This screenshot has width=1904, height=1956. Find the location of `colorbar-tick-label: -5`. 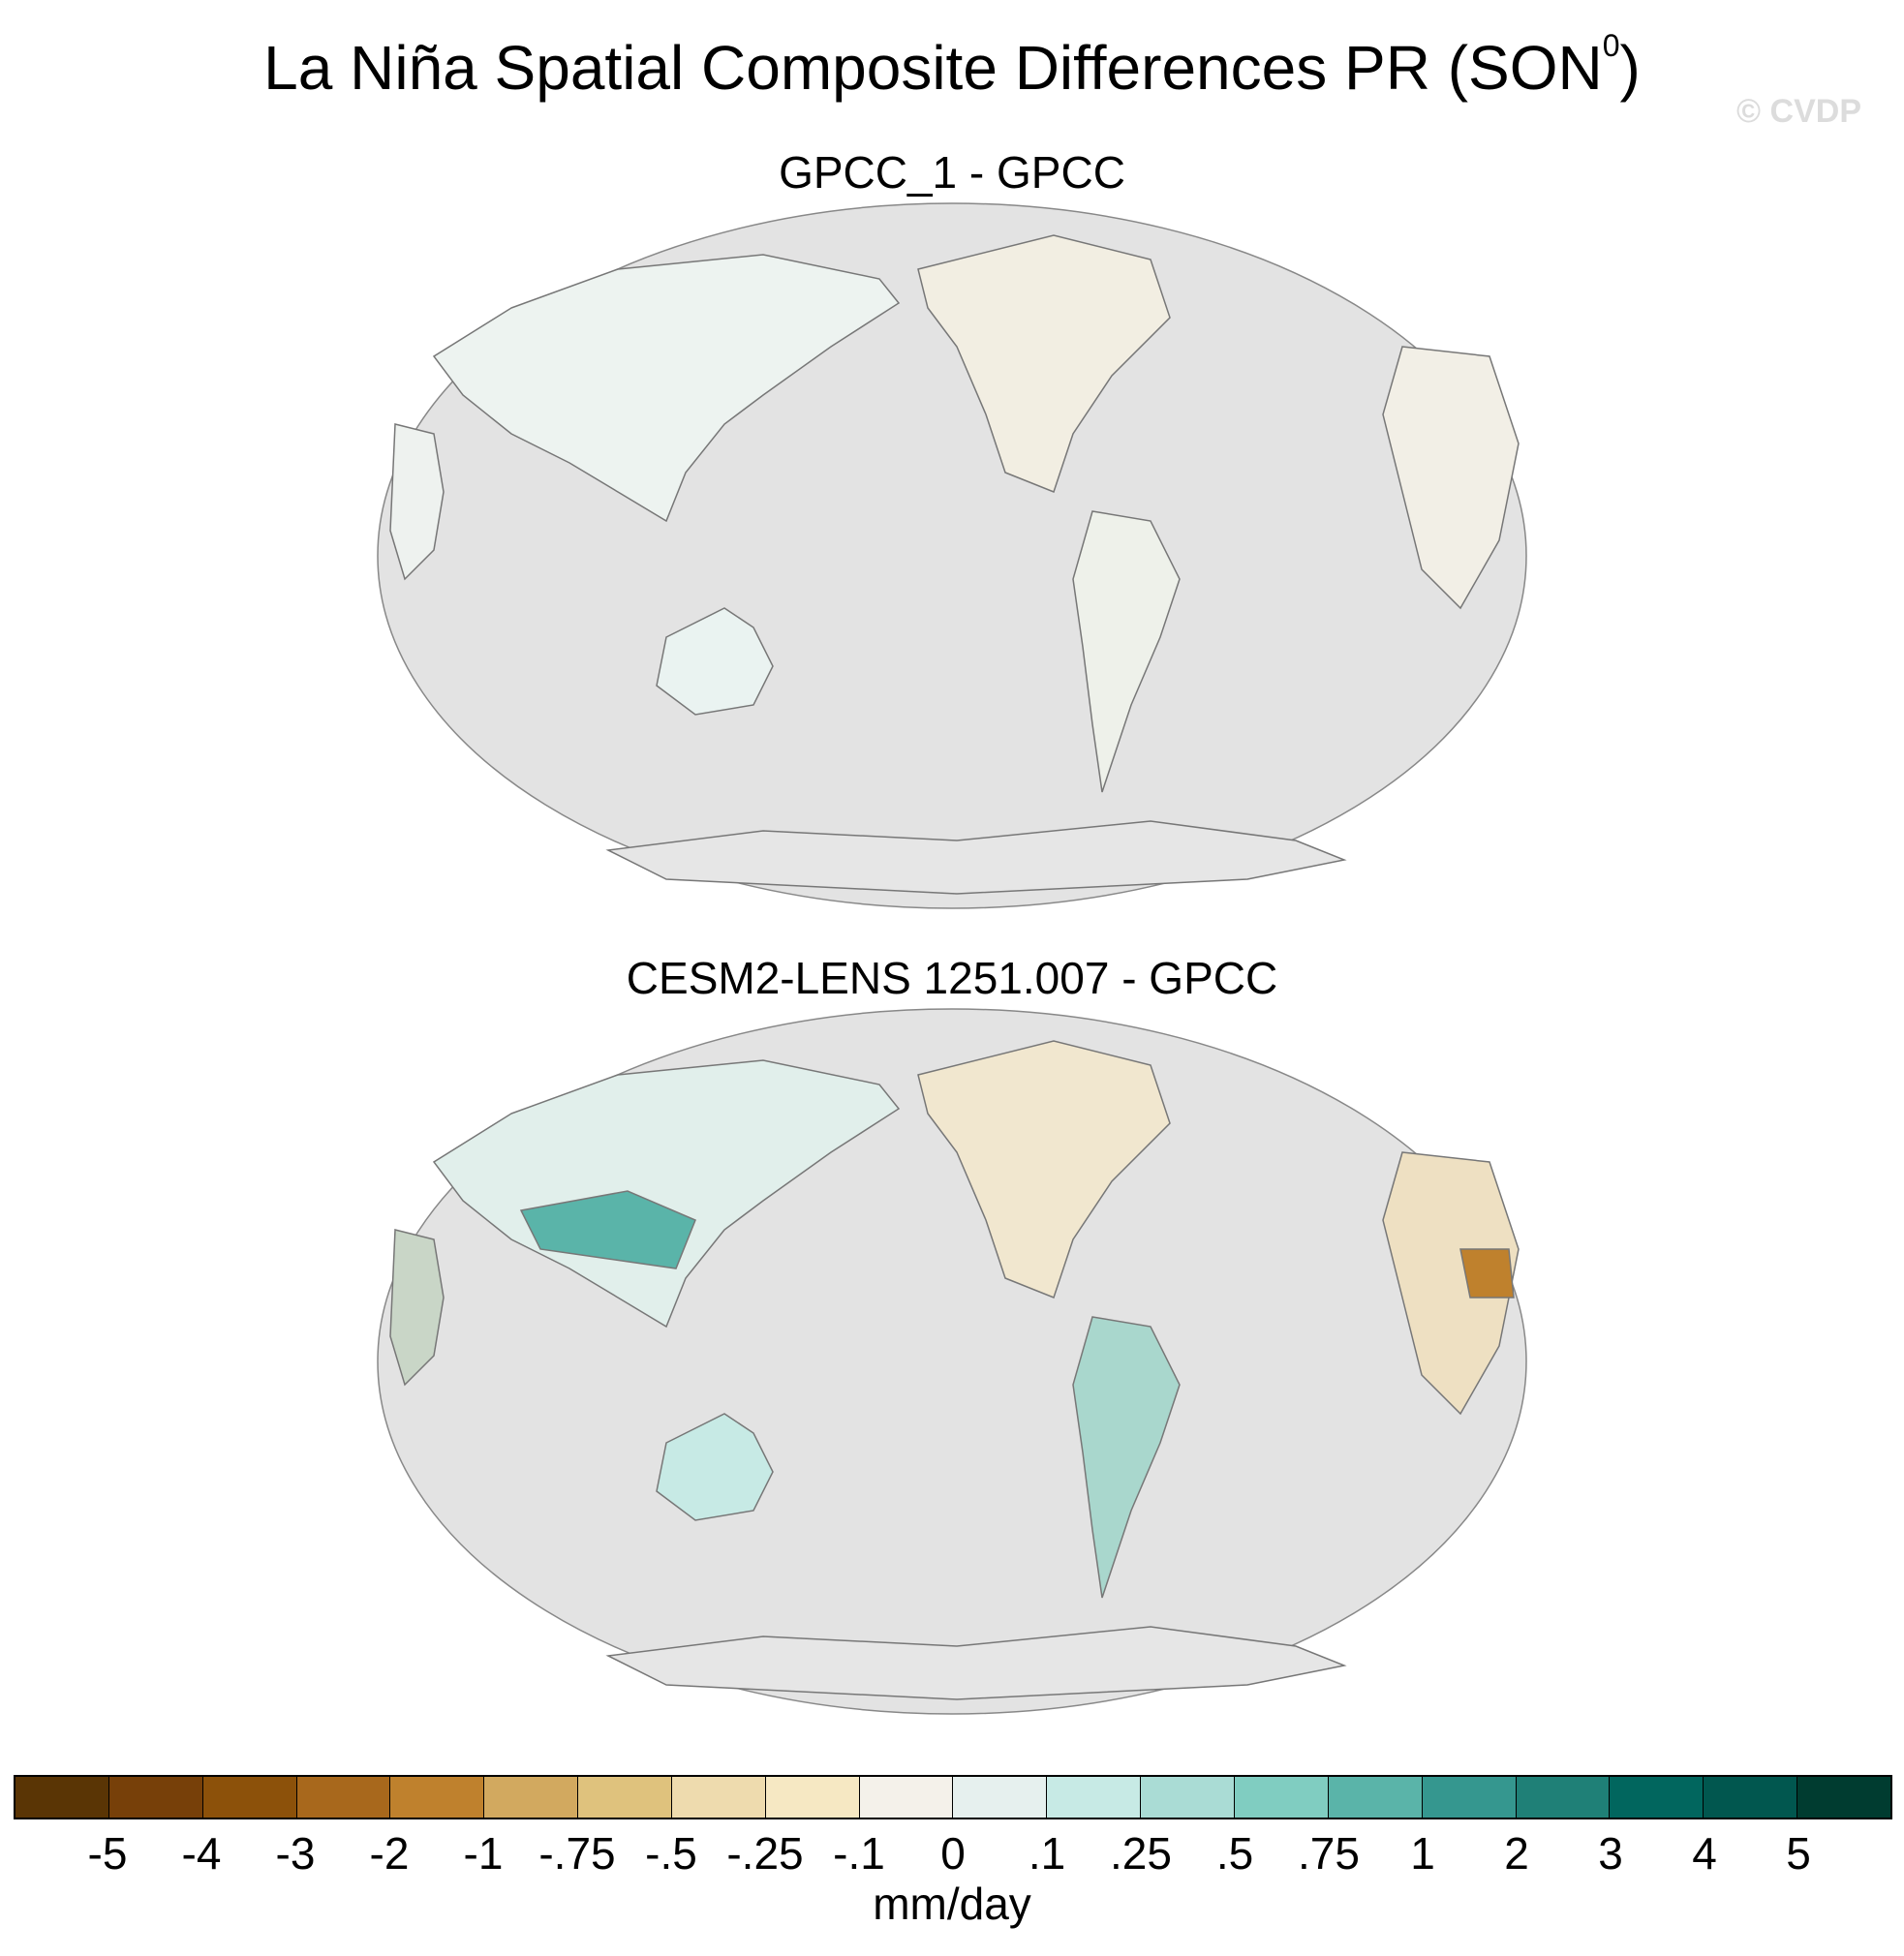

colorbar-tick-label: -5 is located at coordinates (108, 1853).